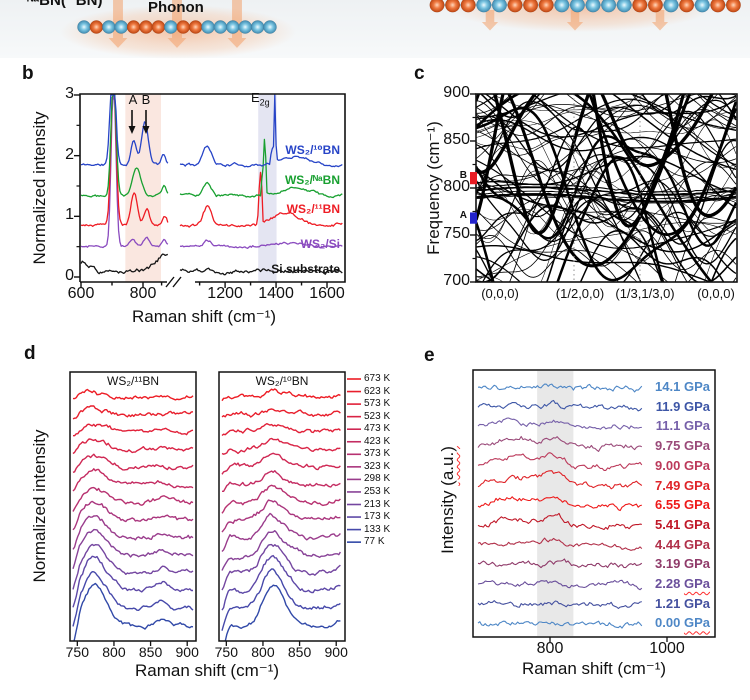  Describe the element at coordinates (173, 282) in the screenshot. I see `axis-break-mark` at that location.